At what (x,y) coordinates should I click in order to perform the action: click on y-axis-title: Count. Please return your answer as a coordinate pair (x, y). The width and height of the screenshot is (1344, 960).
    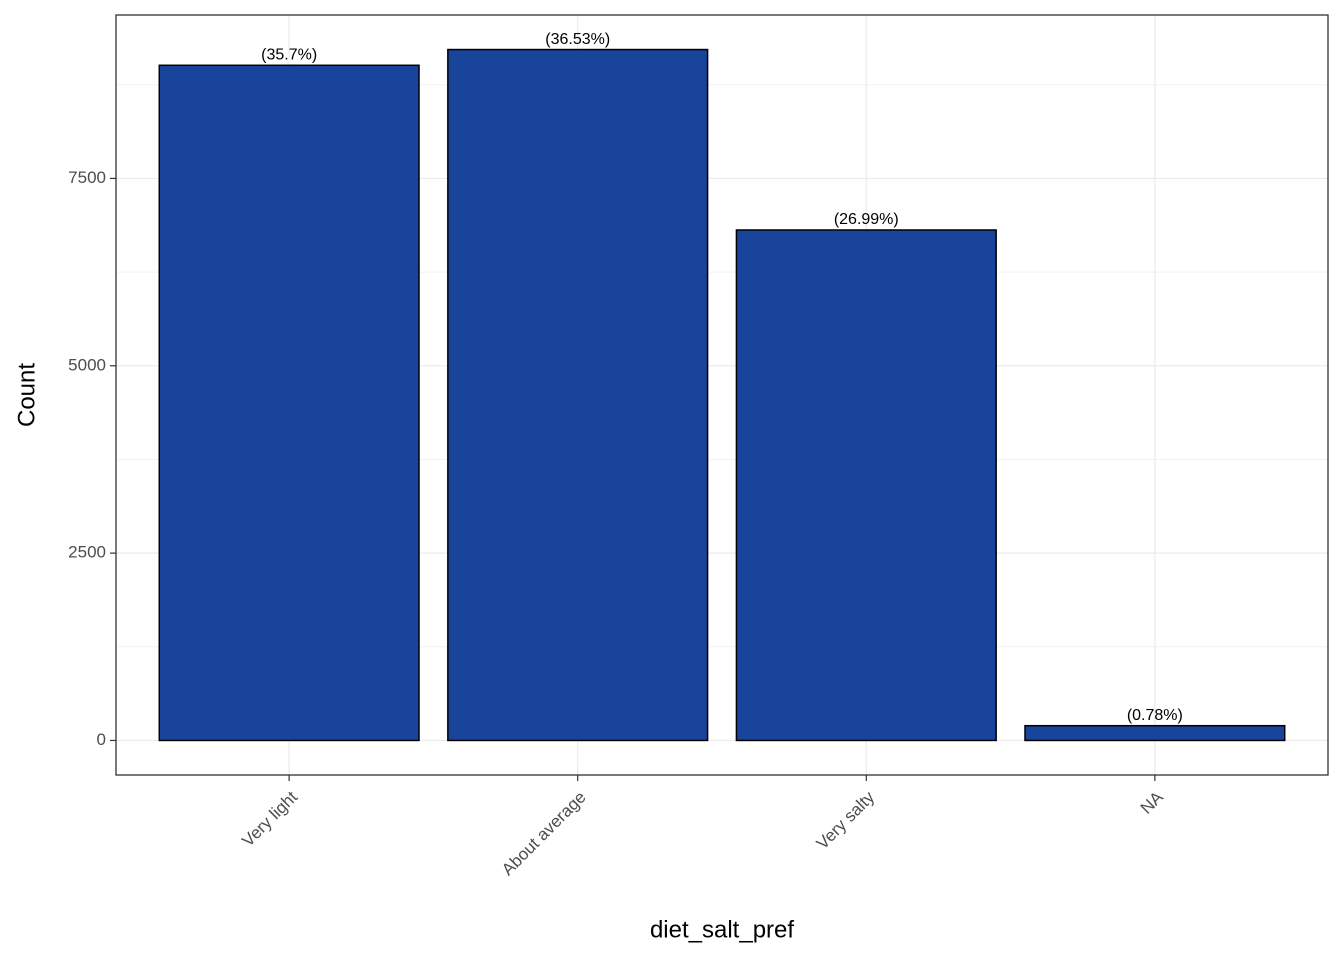
    Looking at the image, I should click on (26, 395).